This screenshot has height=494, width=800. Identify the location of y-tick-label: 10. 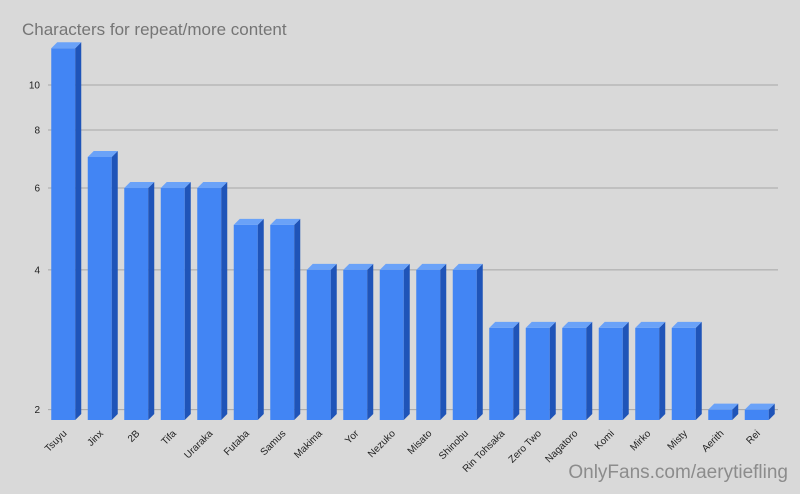
(35, 86).